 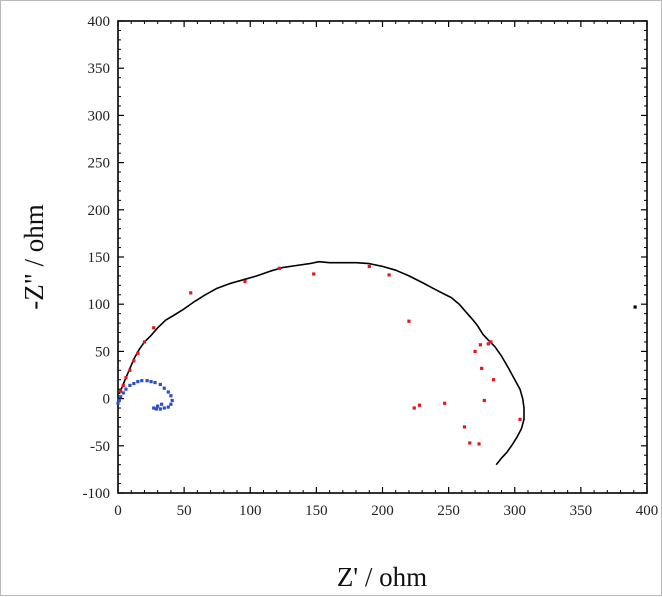 I want to click on y-tick-label: 0, so click(x=107, y=400).